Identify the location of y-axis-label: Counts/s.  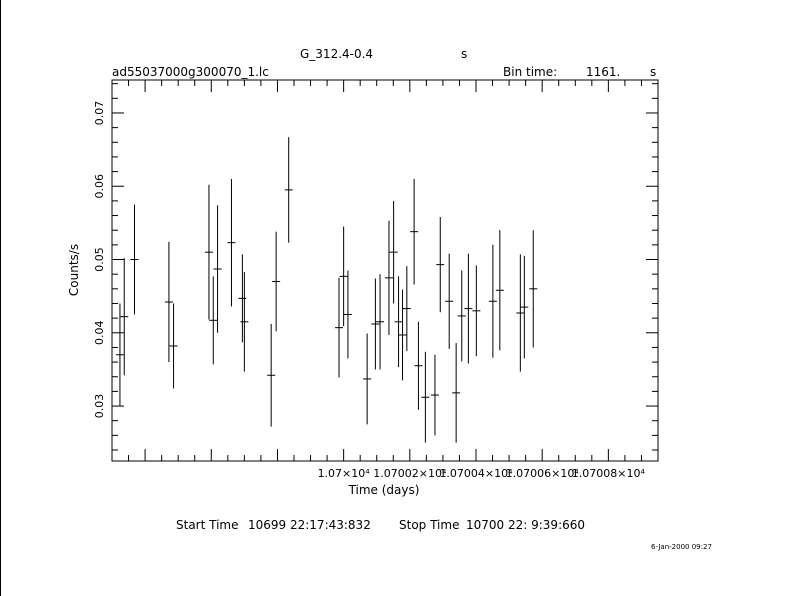
(74, 270).